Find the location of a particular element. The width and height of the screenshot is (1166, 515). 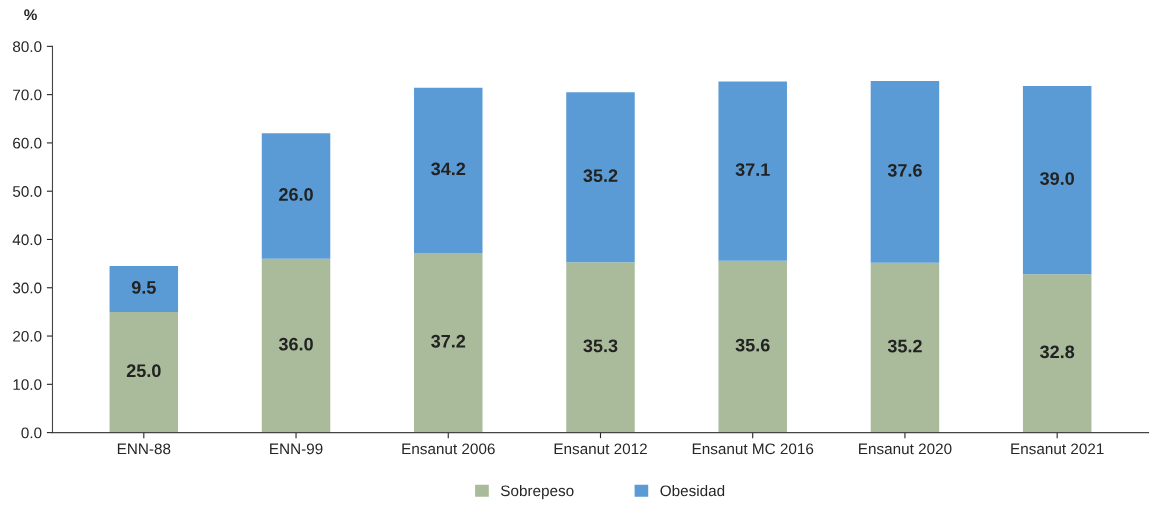

x-tick-label: Ensanut 2006 is located at coordinates (448, 449).